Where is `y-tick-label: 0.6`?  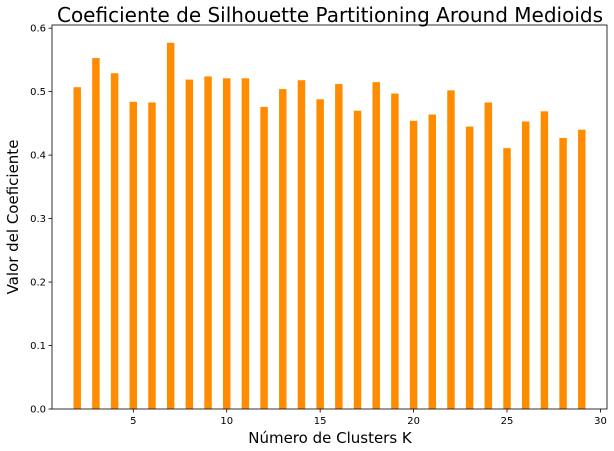 y-tick-label: 0.6 is located at coordinates (38, 29).